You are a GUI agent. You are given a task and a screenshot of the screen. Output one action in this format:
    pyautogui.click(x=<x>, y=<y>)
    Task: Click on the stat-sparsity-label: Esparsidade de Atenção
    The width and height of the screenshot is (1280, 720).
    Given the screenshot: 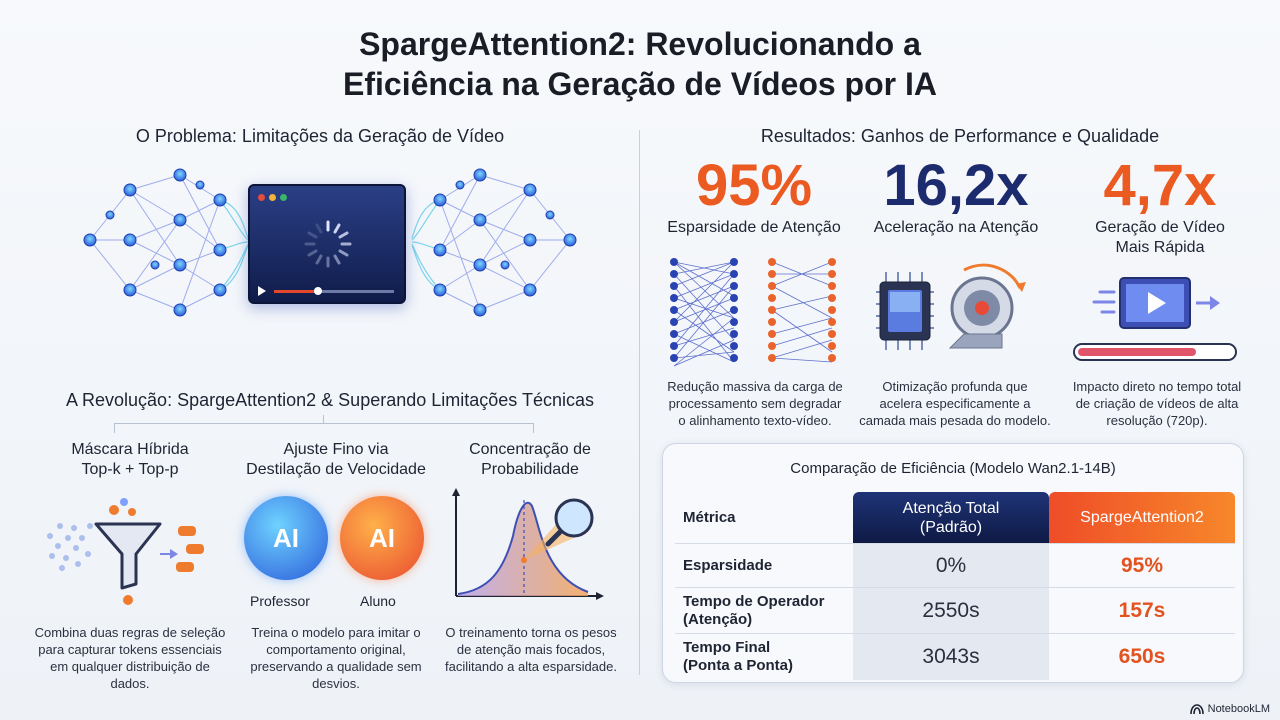 What is the action you would take?
    pyautogui.click(x=754, y=227)
    